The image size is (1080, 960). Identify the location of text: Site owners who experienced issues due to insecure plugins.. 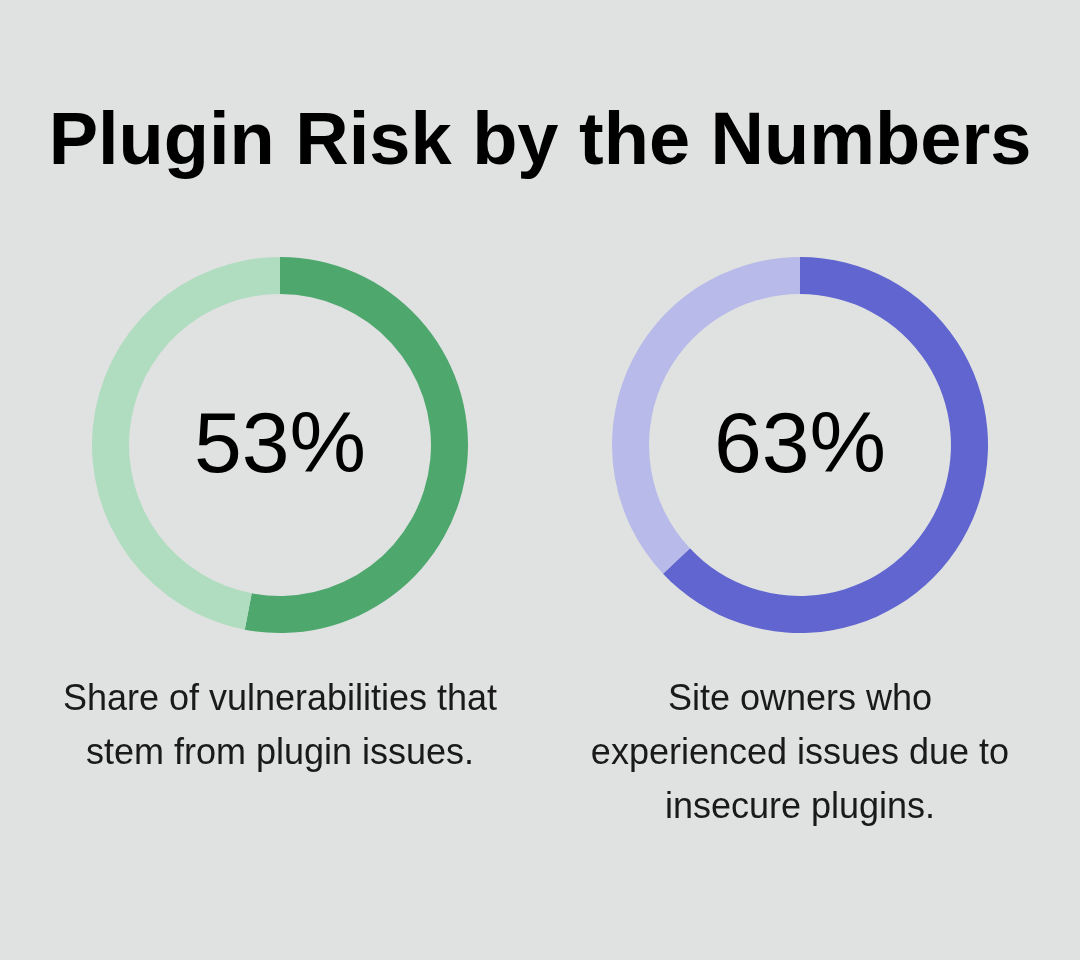
(800, 752).